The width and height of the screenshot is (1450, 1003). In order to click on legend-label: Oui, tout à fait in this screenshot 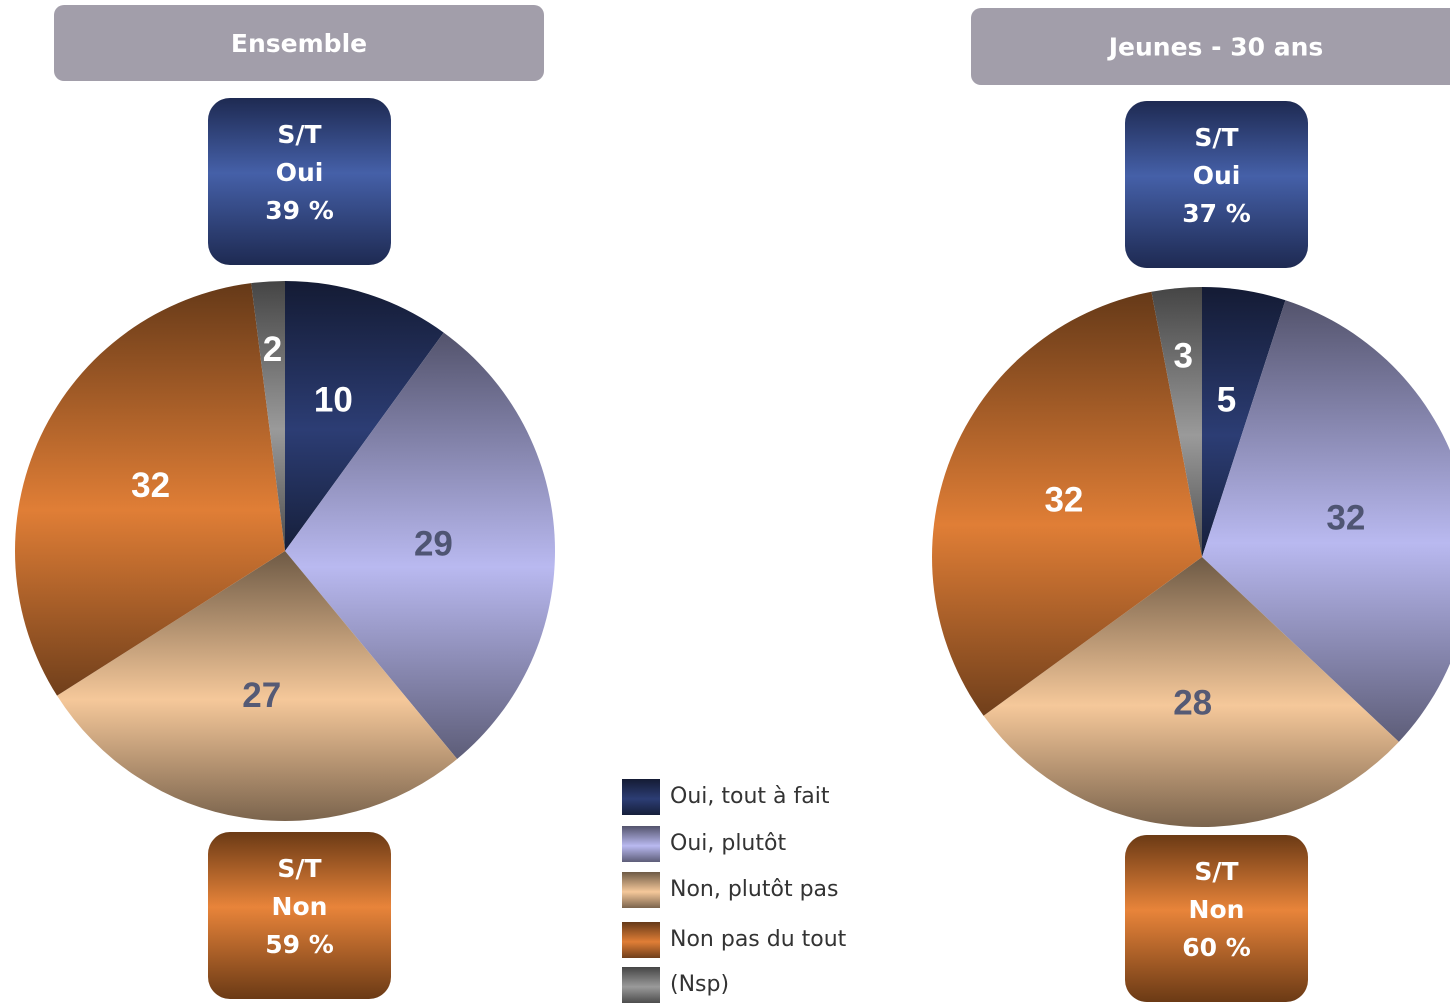, I will do `click(750, 796)`.